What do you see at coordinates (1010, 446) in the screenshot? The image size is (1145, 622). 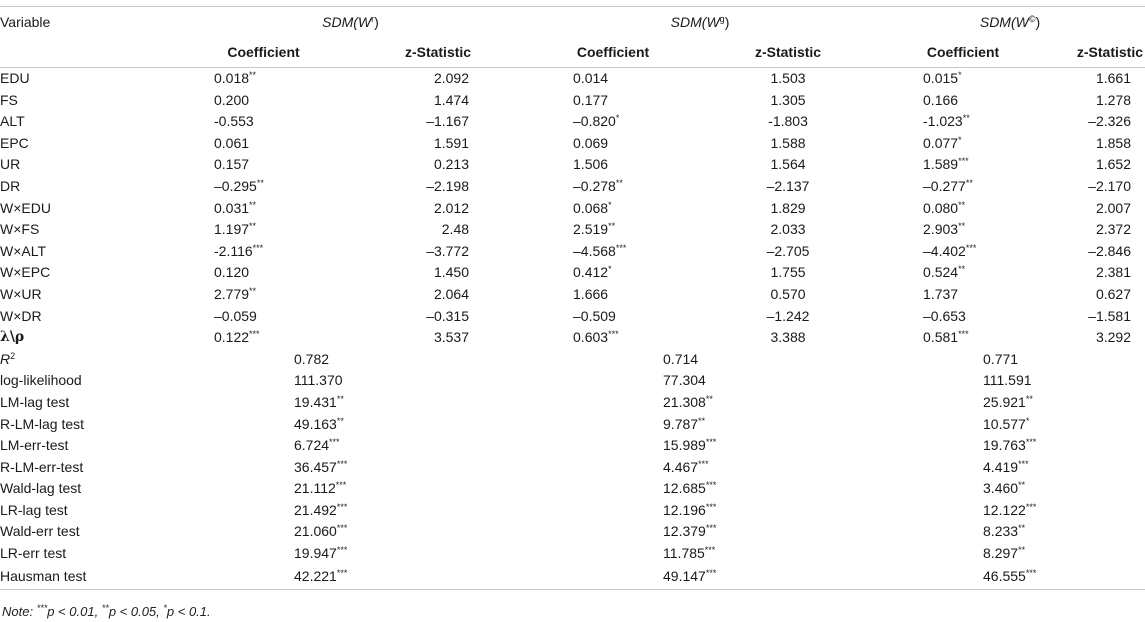 I see `stat-value-cell: 19.763***` at bounding box center [1010, 446].